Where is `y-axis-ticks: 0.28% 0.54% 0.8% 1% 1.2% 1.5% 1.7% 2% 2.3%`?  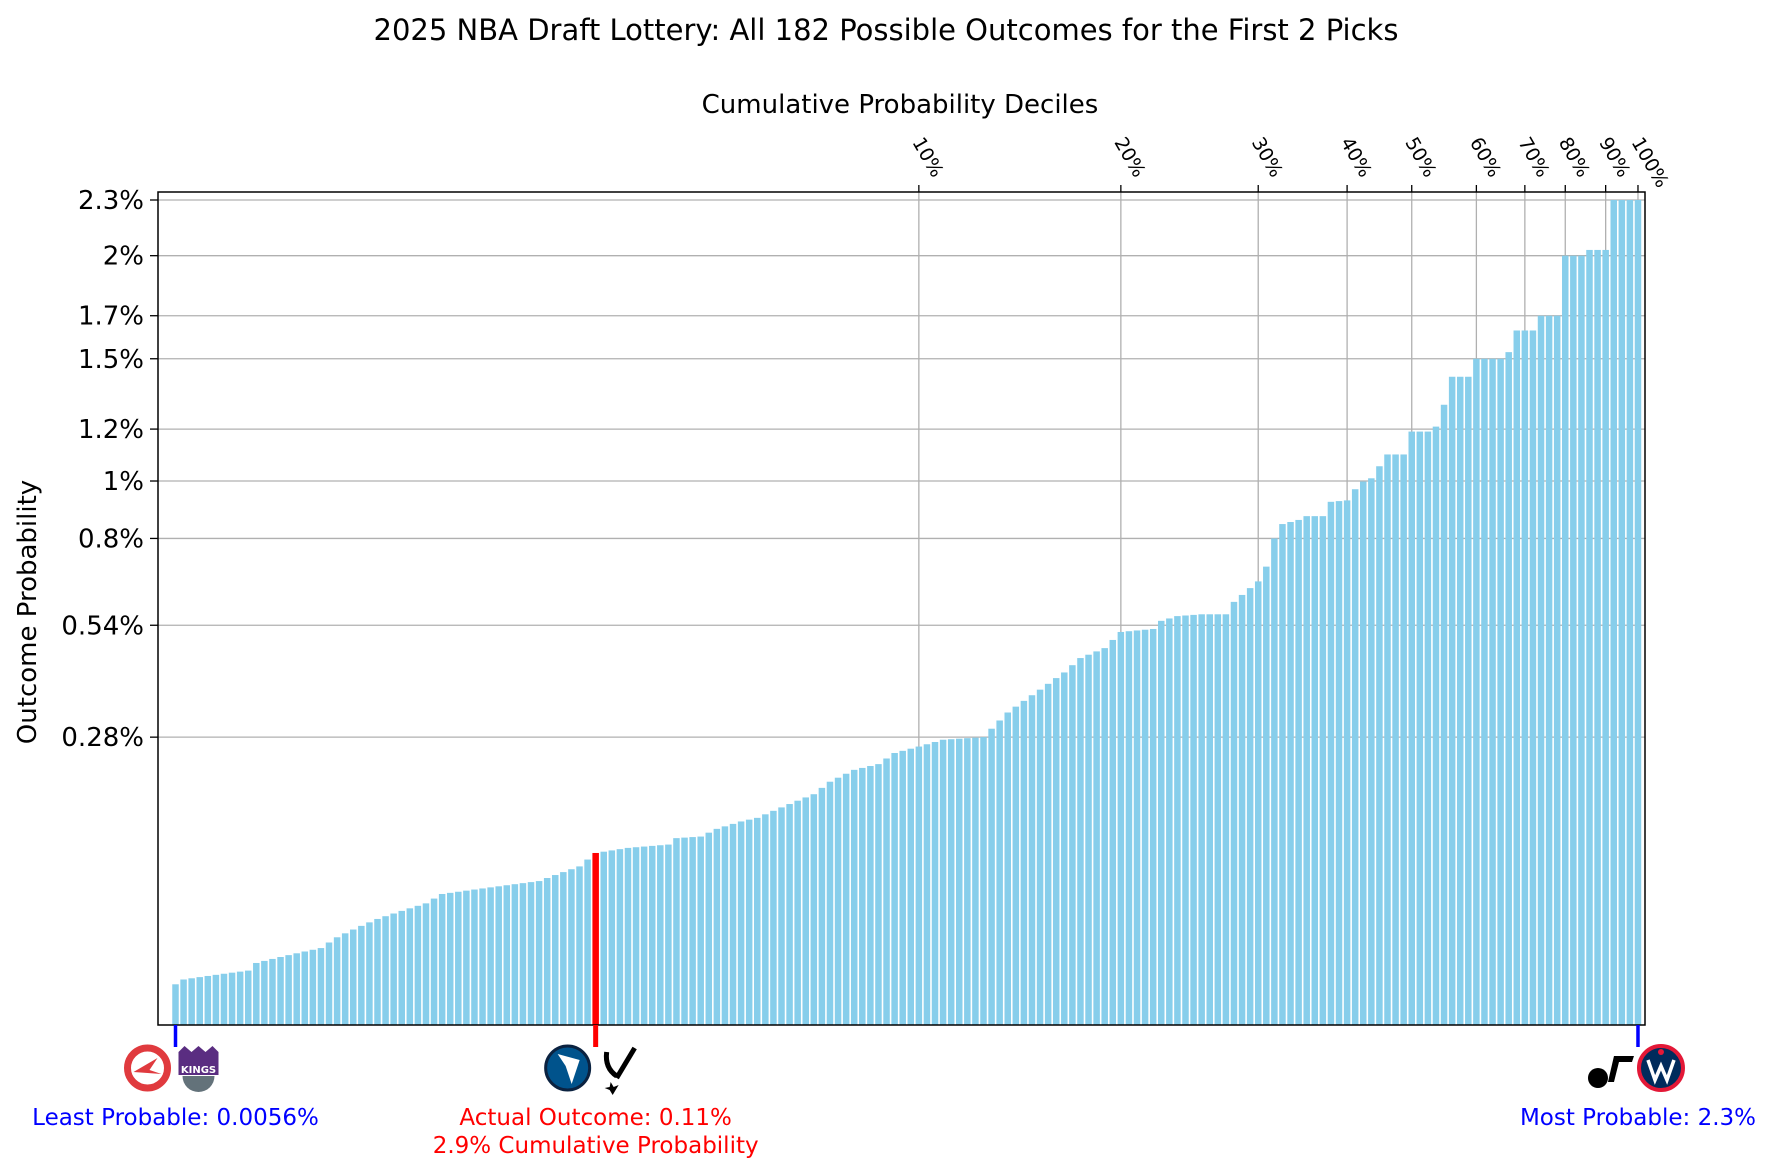 y-axis-ticks: 0.28% 0.54% 0.8% 1% 1.2% 1.5% 1.7% 2% 2.3% is located at coordinates (109, 469).